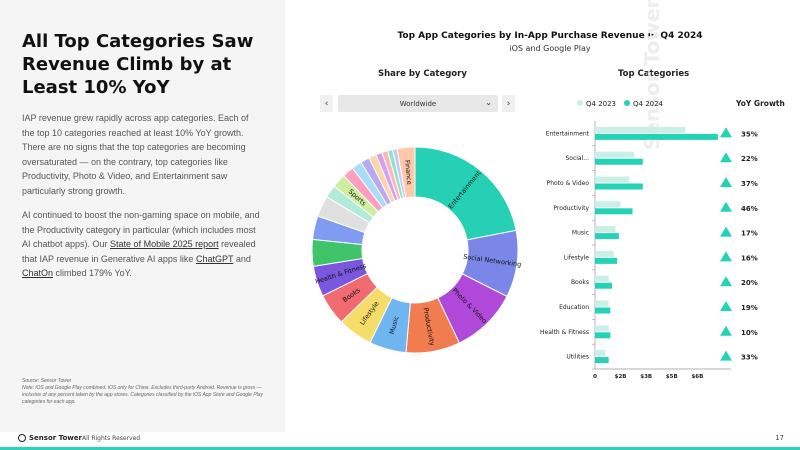 The image size is (800, 450). What do you see at coordinates (574, 307) in the screenshot?
I see `category-label-7: Education` at bounding box center [574, 307].